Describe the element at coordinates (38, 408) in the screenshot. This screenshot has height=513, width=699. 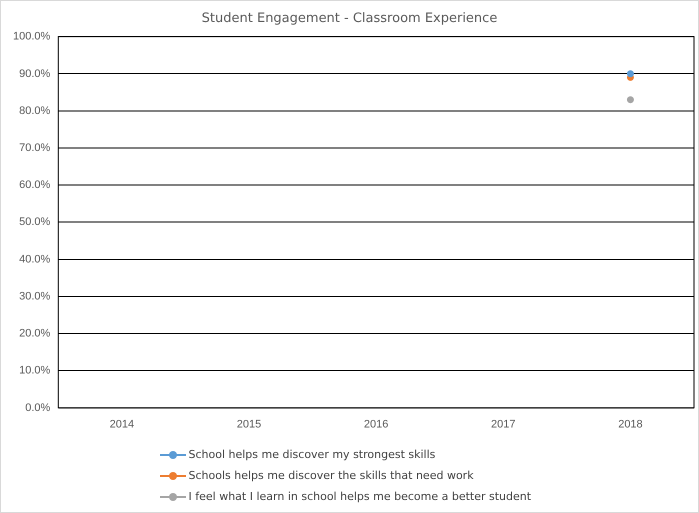
I see `y-tick-label: 0.0%` at that location.